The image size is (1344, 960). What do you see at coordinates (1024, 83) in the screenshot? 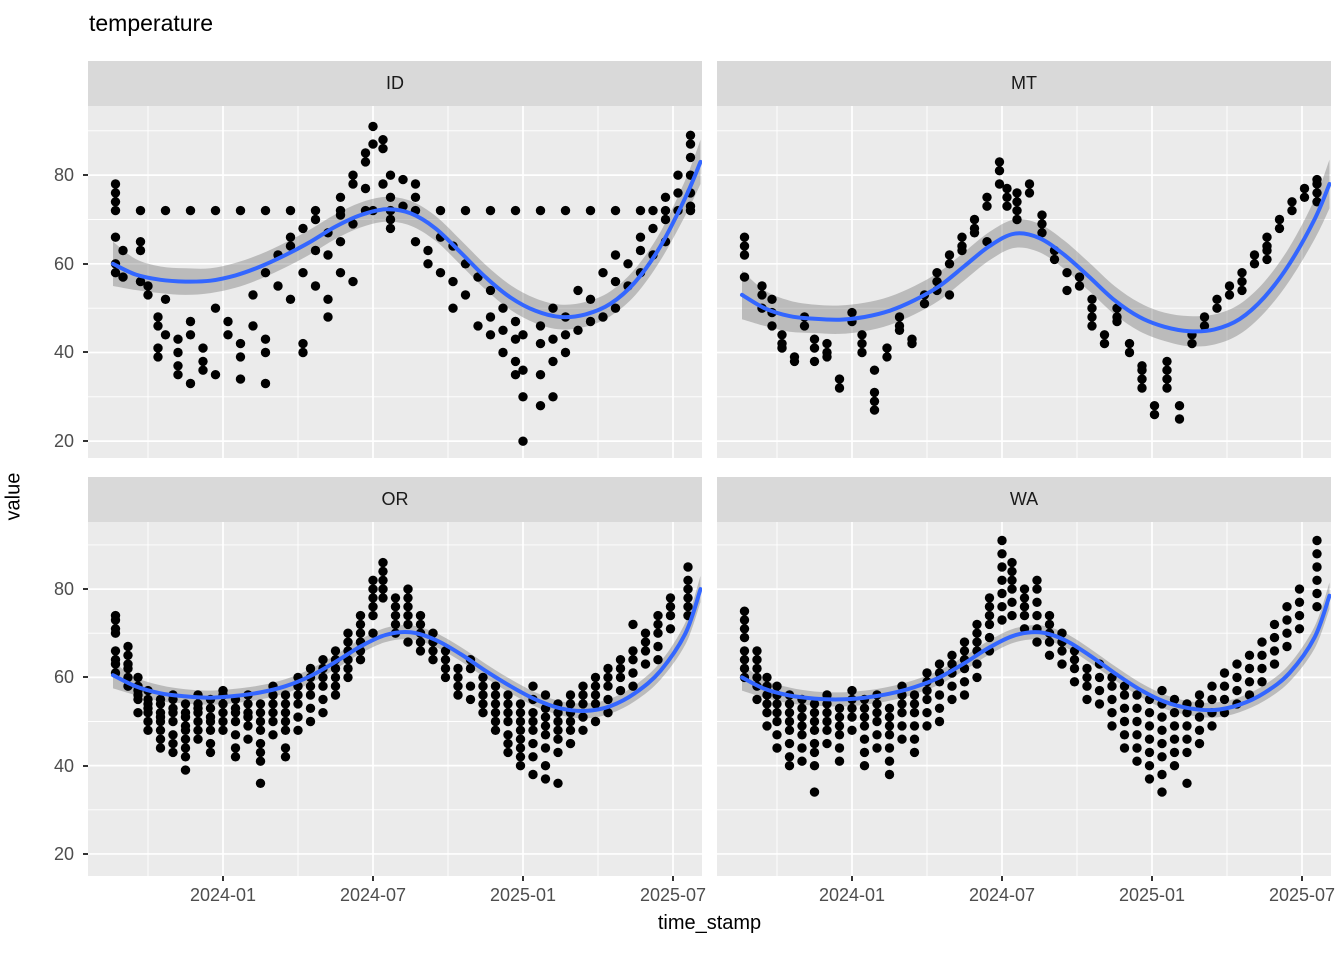
I see `facet-strip-mt: MT` at bounding box center [1024, 83].